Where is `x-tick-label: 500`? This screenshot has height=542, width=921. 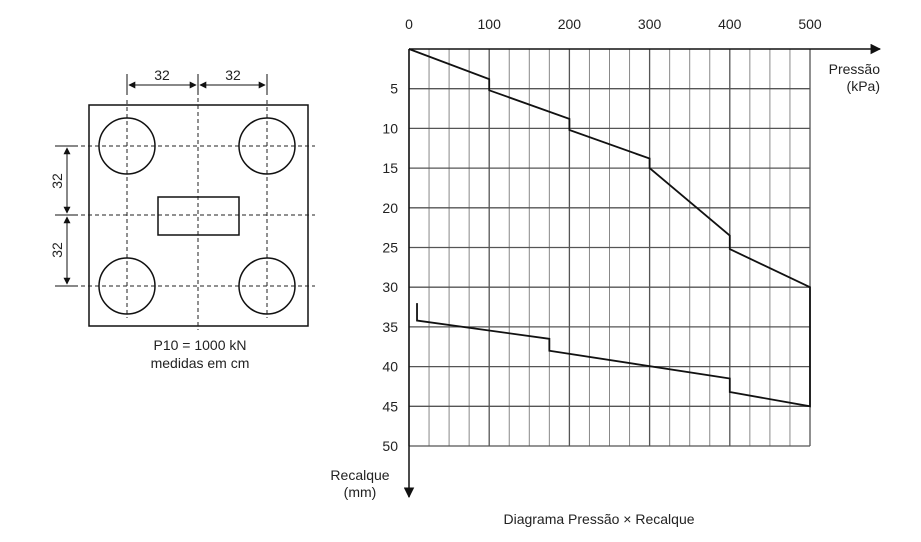 x-tick-label: 500 is located at coordinates (810, 24).